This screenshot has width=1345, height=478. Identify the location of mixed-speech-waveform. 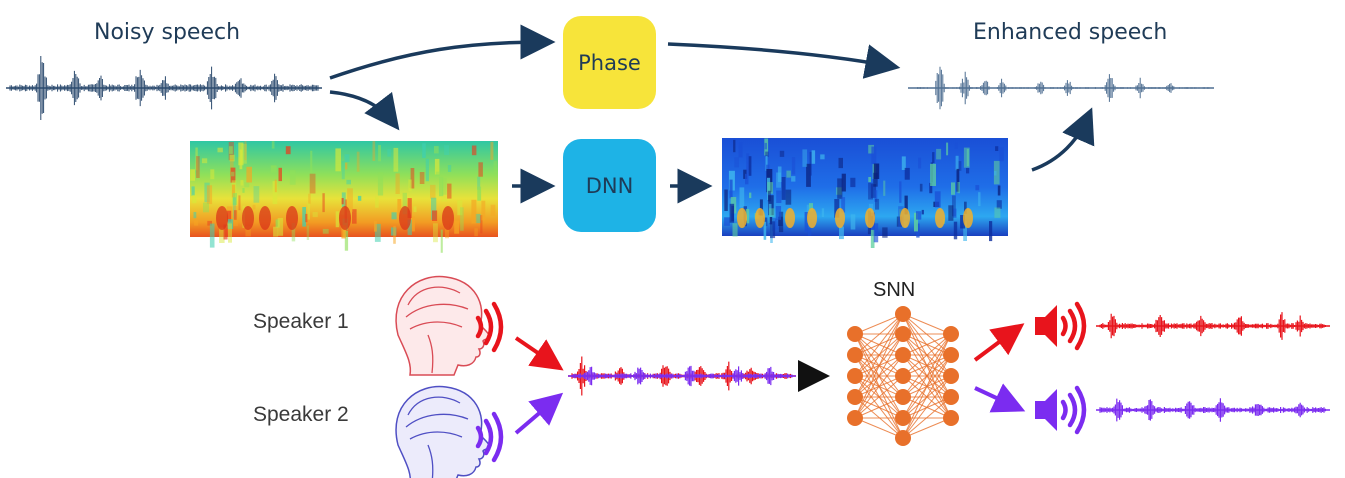
(682, 376).